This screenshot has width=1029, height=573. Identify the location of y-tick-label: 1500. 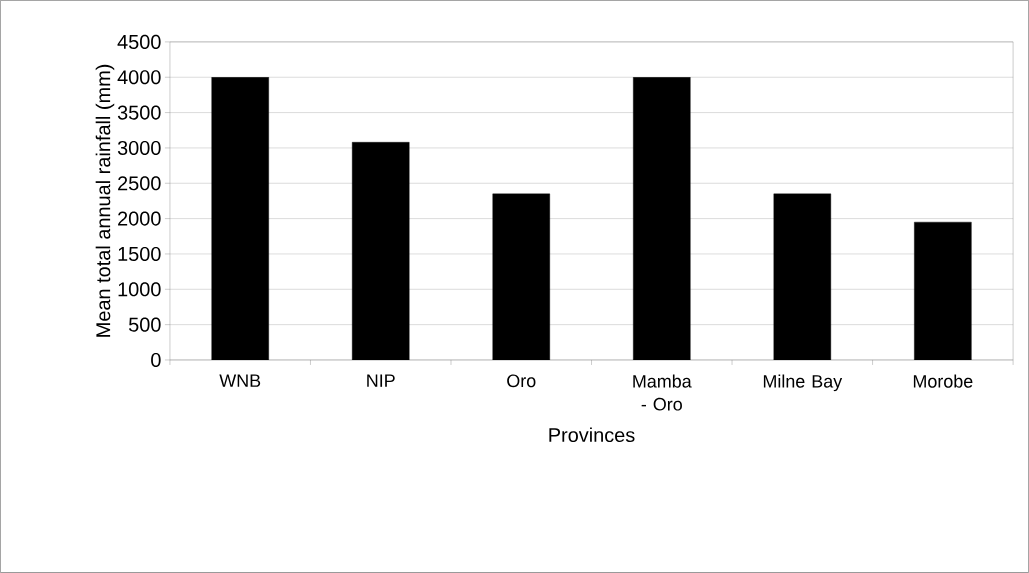
(139, 254).